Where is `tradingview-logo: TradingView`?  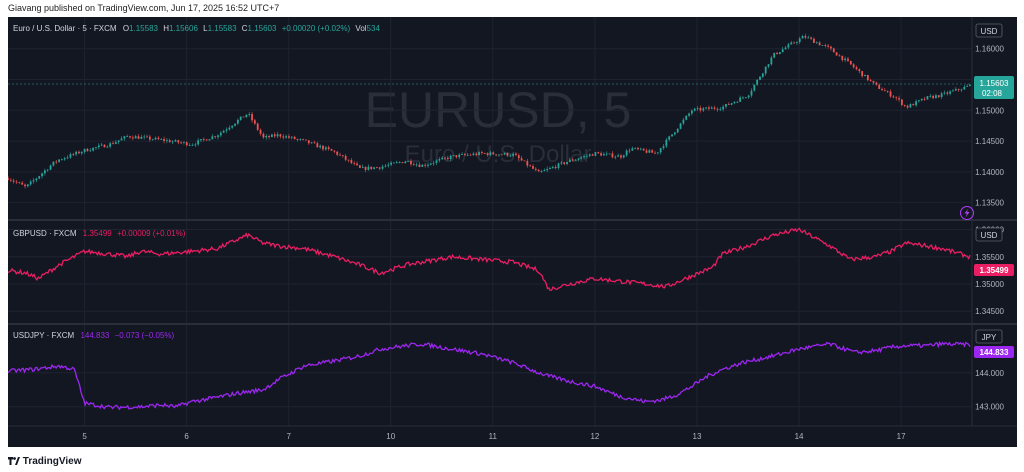
tradingview-logo: TradingView is located at coordinates (45, 461).